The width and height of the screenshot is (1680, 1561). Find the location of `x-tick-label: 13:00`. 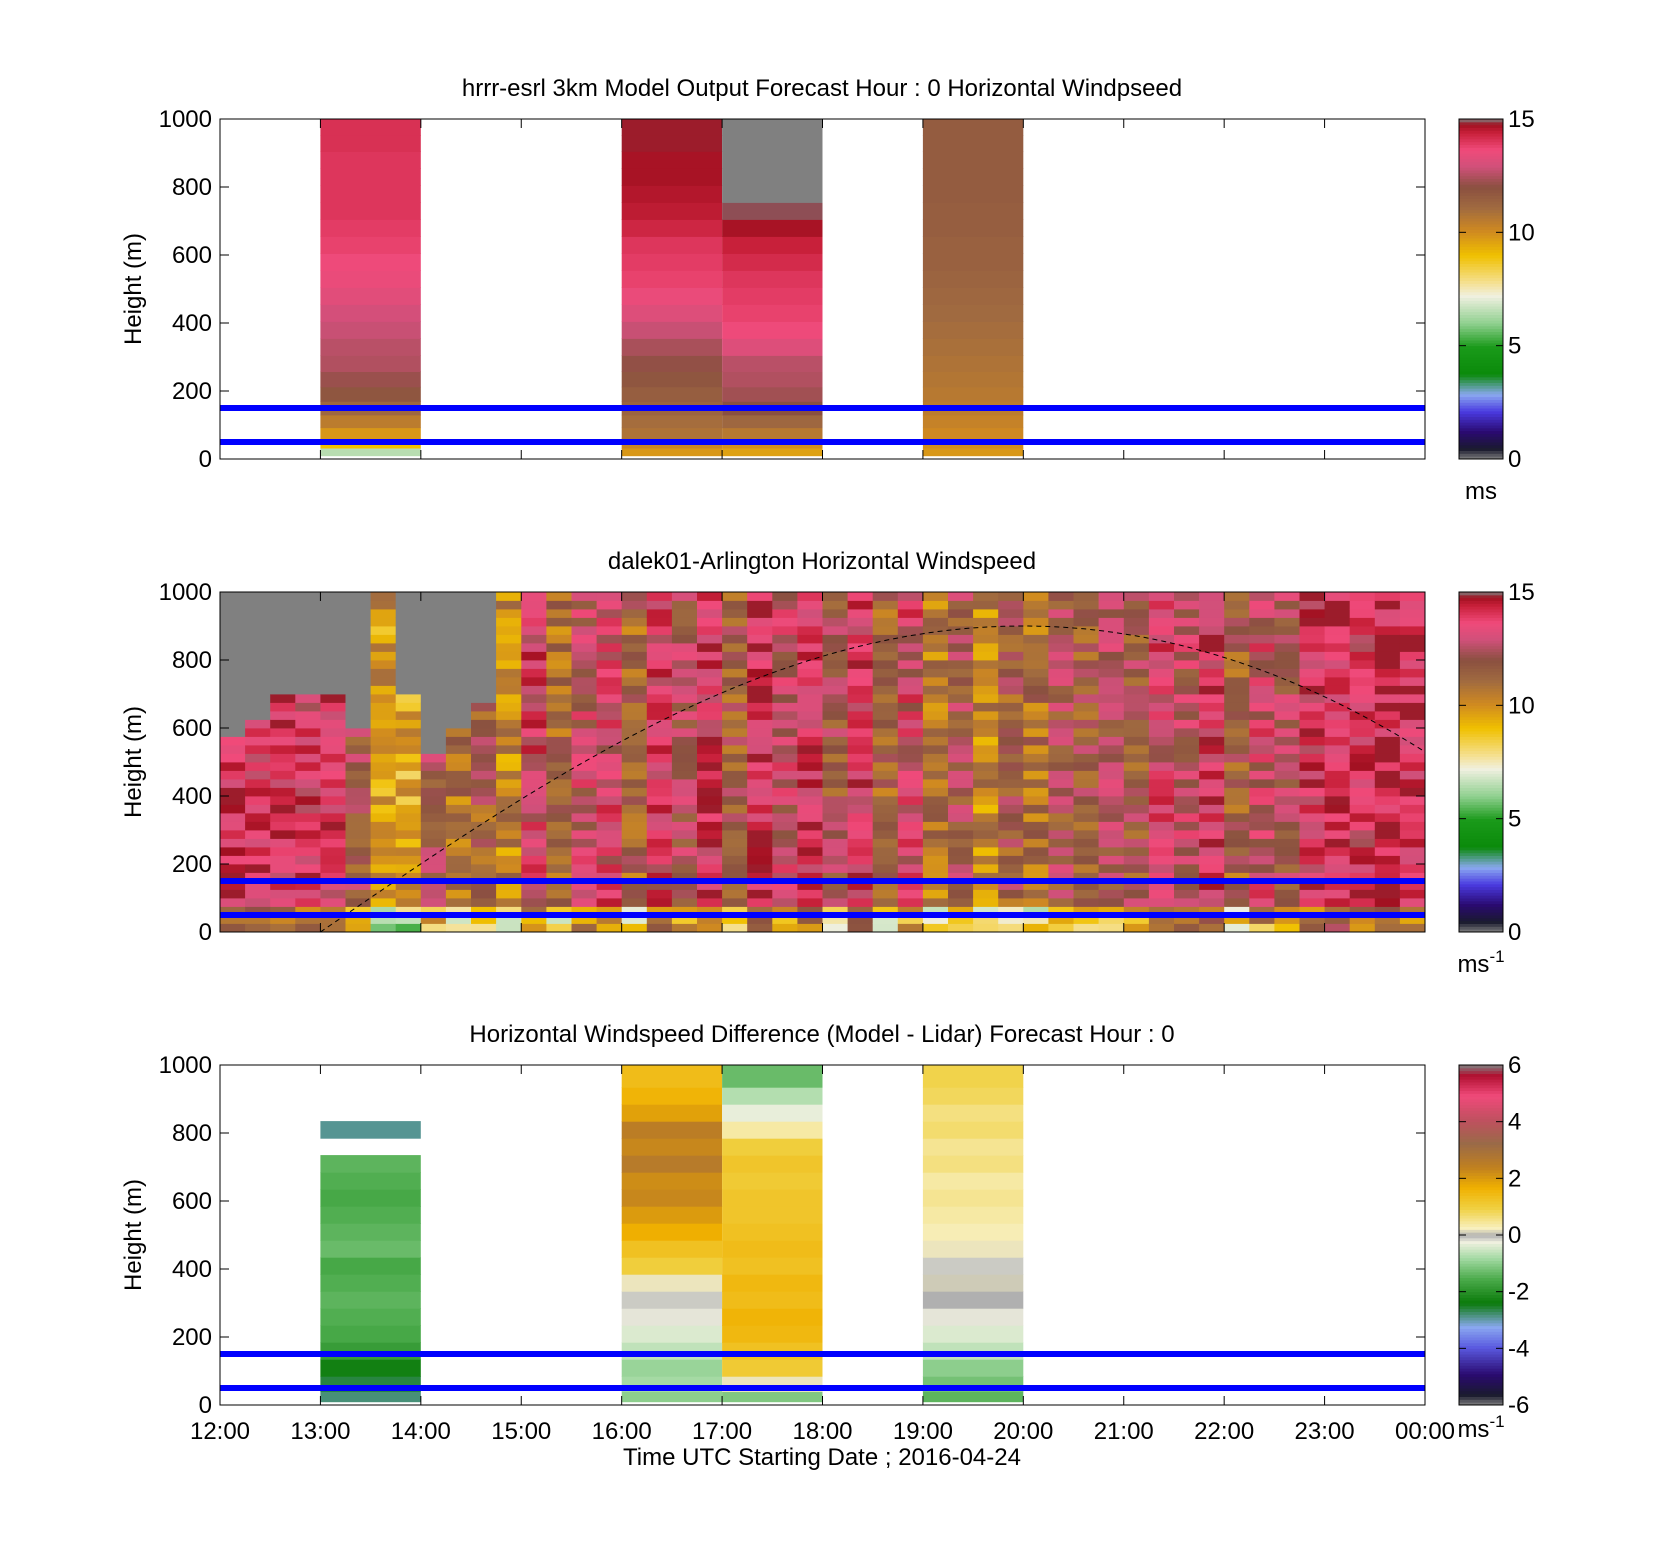

x-tick-label: 13:00 is located at coordinates (320, 1431).